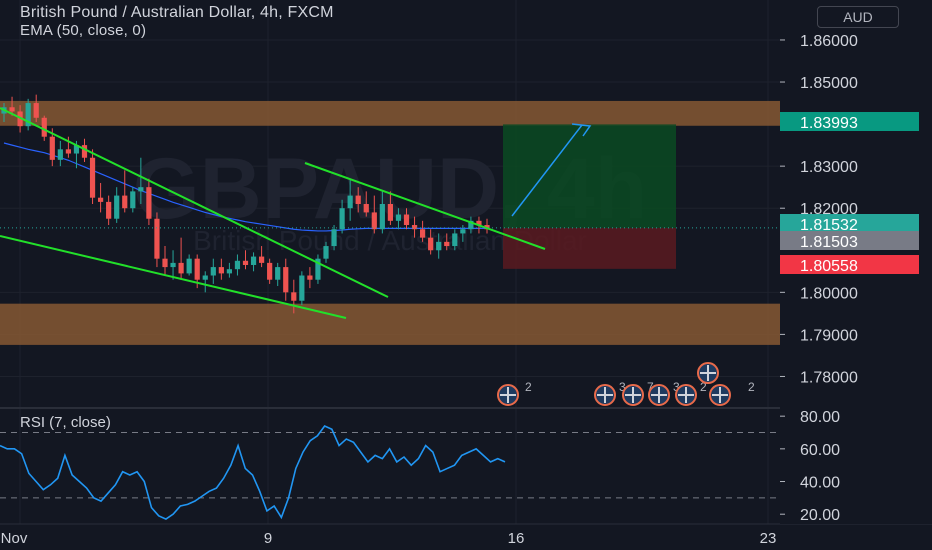 This screenshot has width=932, height=550. Describe the element at coordinates (829, 377) in the screenshot. I see `price-tick-label: 1.78000` at that location.